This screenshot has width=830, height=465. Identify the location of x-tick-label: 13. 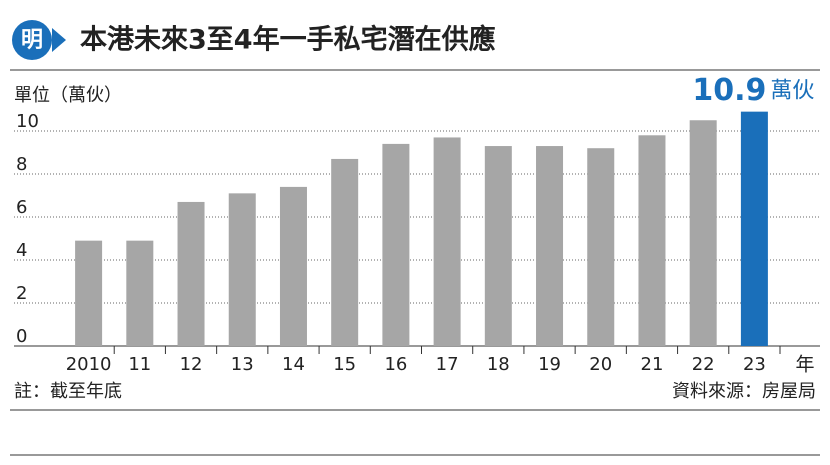
(242, 364).